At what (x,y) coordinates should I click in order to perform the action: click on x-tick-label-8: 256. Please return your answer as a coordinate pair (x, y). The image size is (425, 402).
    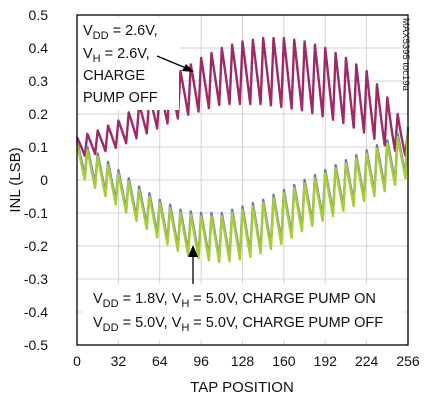
    Looking at the image, I should click on (408, 361).